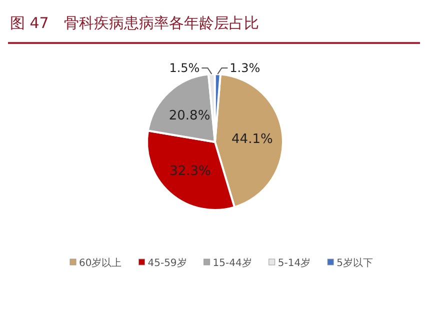  What do you see at coordinates (167, 263) in the screenshot?
I see `legend-label: 45-59岁` at bounding box center [167, 263].